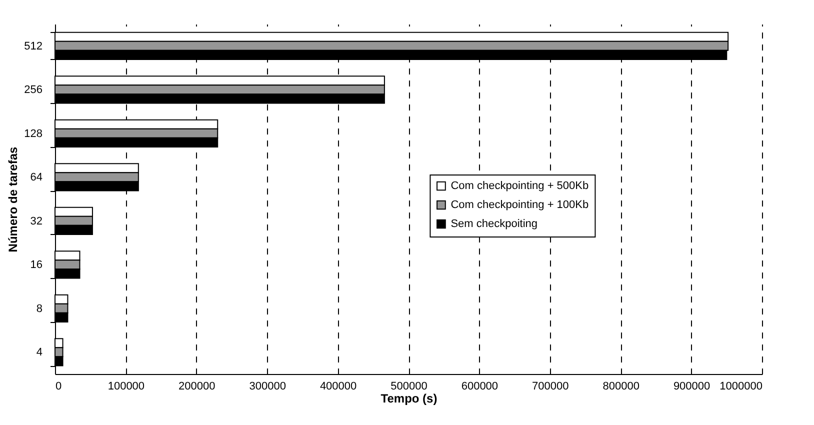  Describe the element at coordinates (479, 386) in the screenshot. I see `x-tick-label: 600000` at that location.